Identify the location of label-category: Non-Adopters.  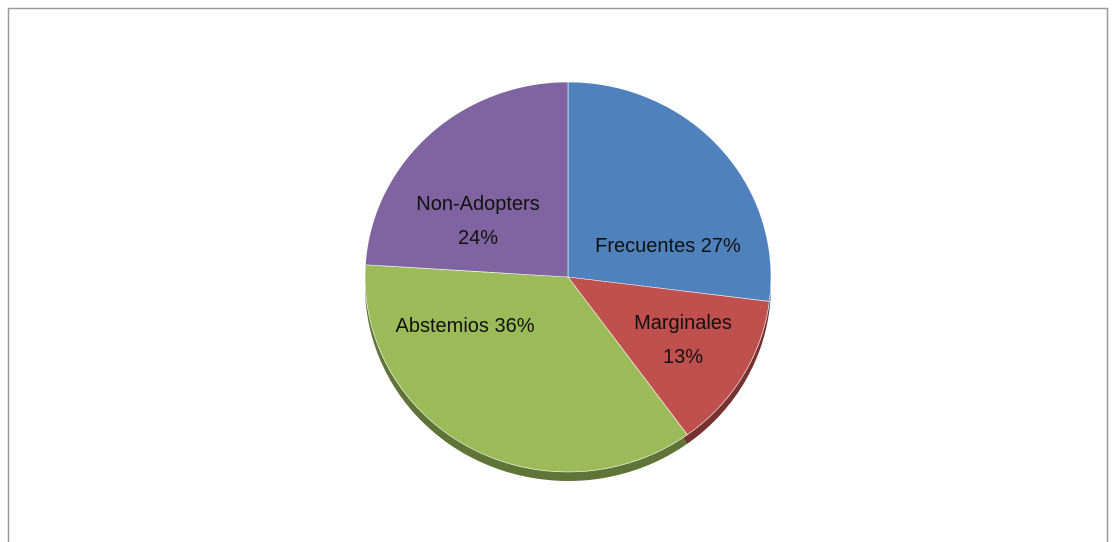
(477, 204).